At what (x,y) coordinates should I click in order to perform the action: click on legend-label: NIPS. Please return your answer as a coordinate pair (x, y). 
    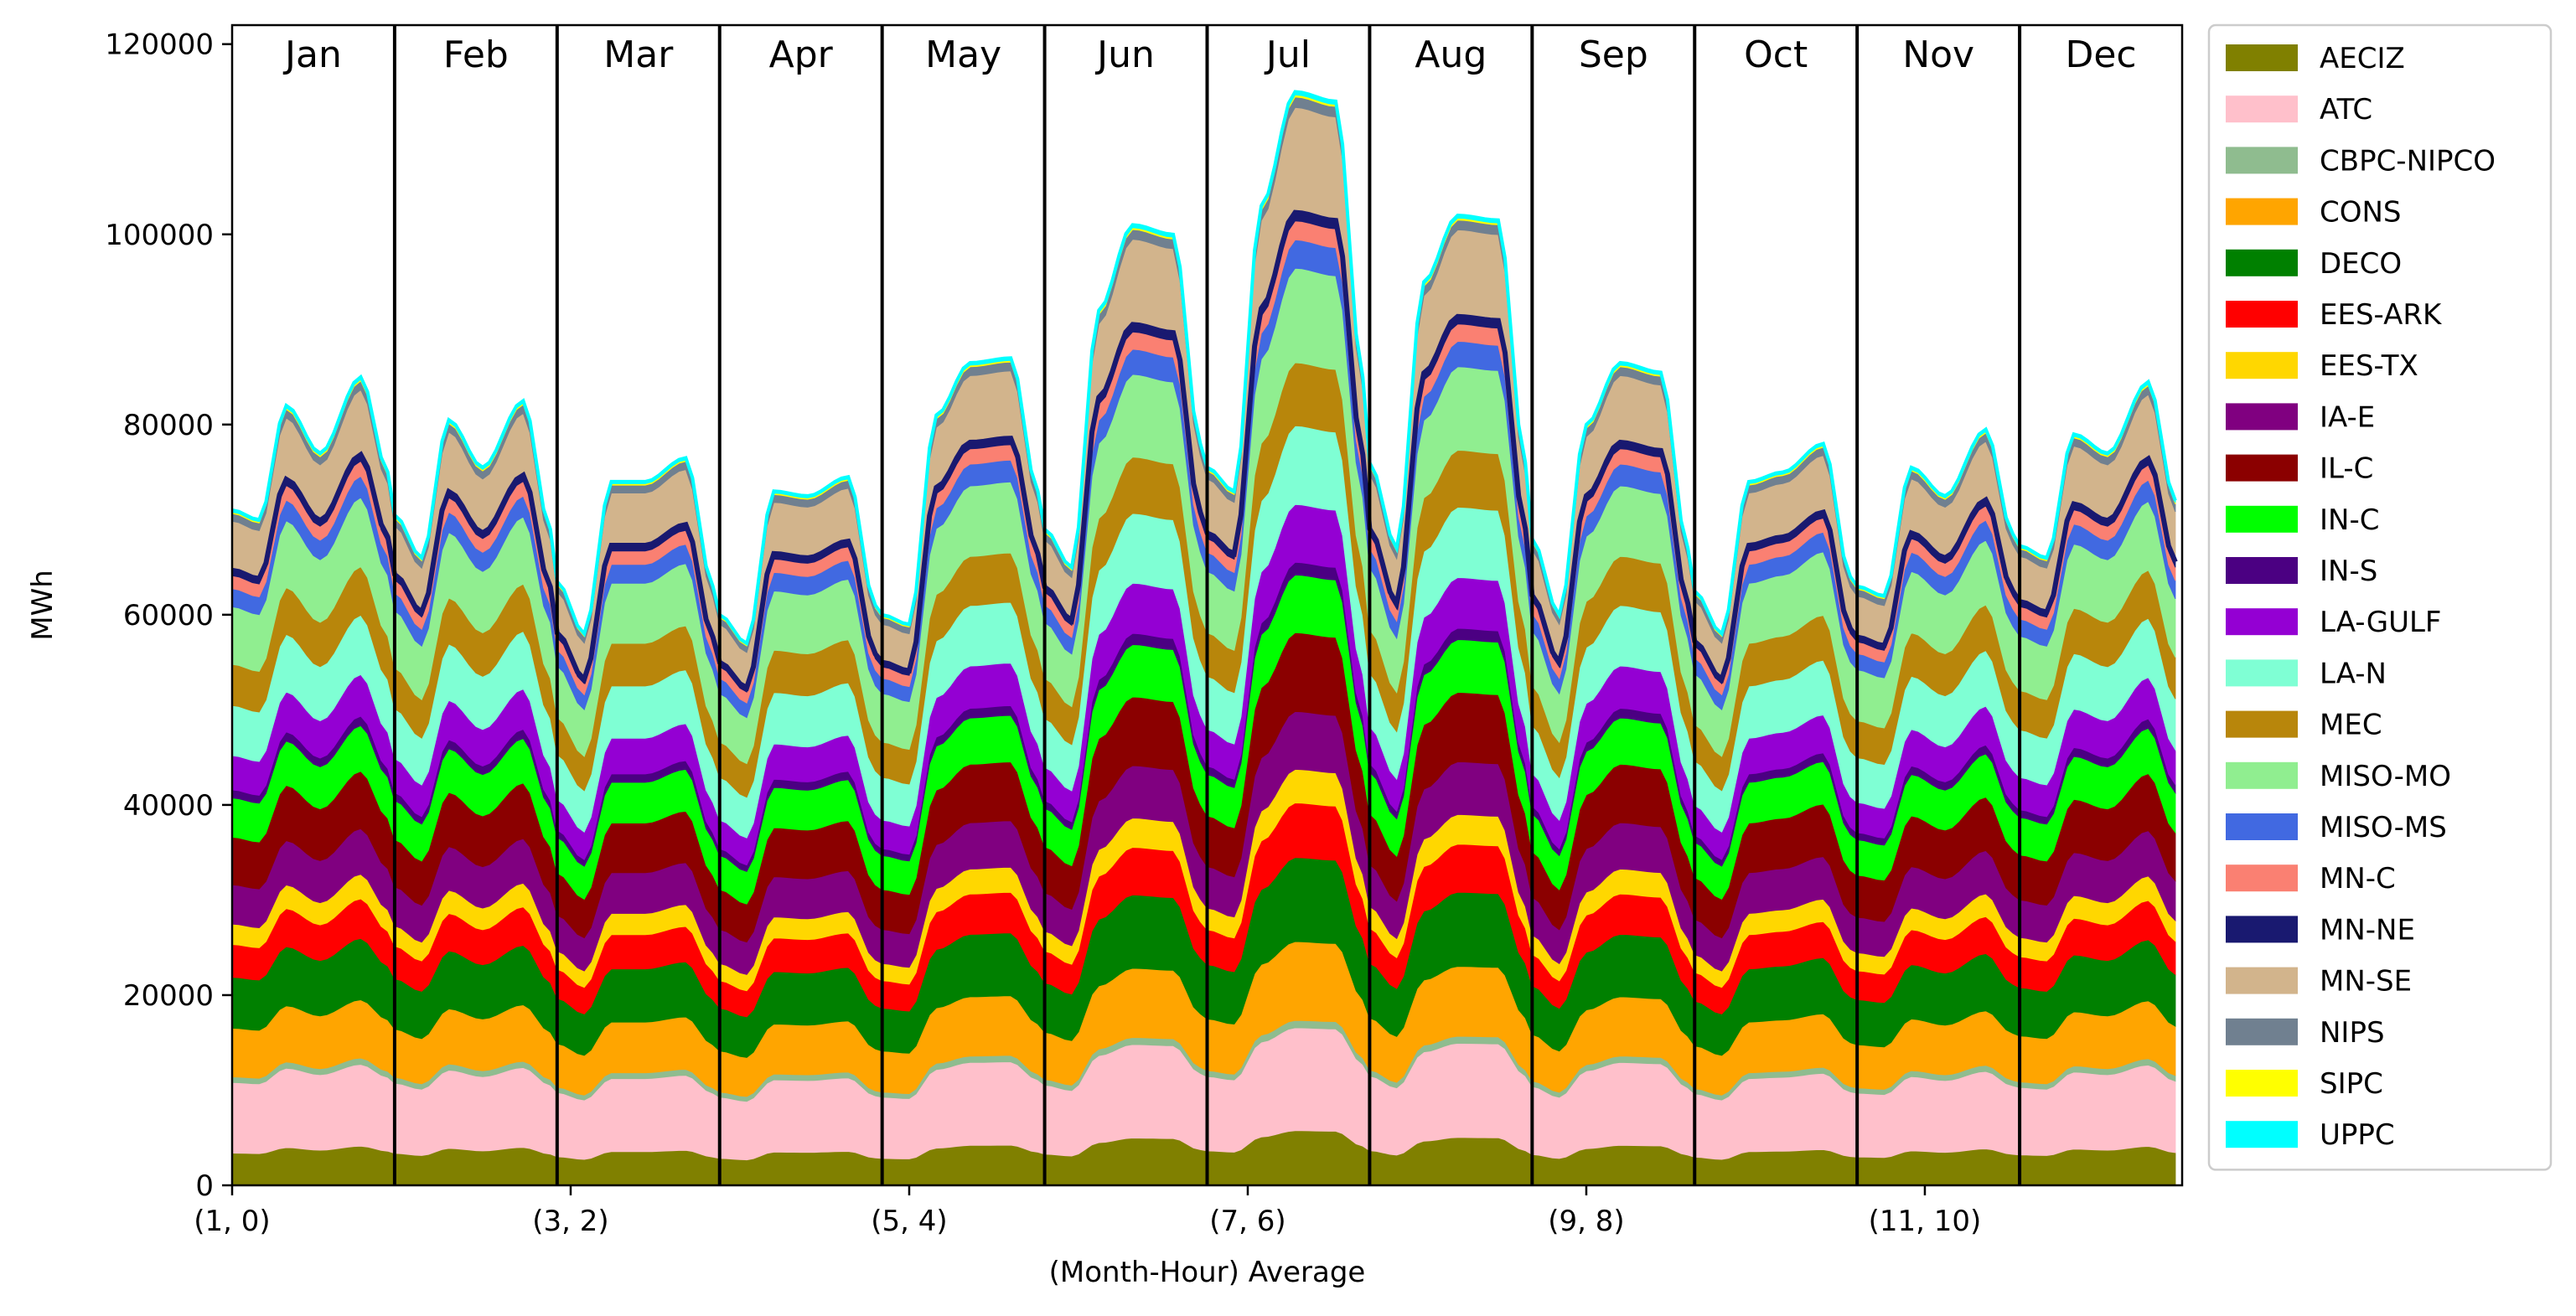
    Looking at the image, I should click on (2352, 1033).